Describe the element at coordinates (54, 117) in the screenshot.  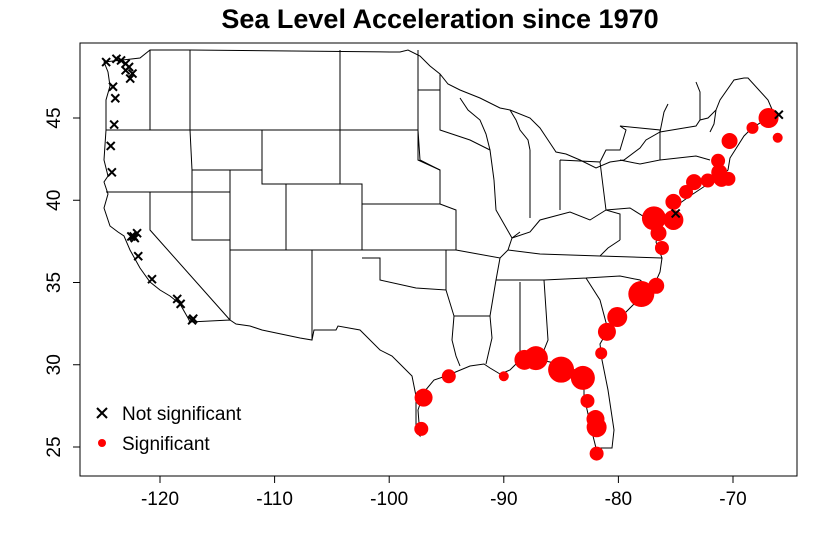
I see `y-tick-label: 45` at that location.